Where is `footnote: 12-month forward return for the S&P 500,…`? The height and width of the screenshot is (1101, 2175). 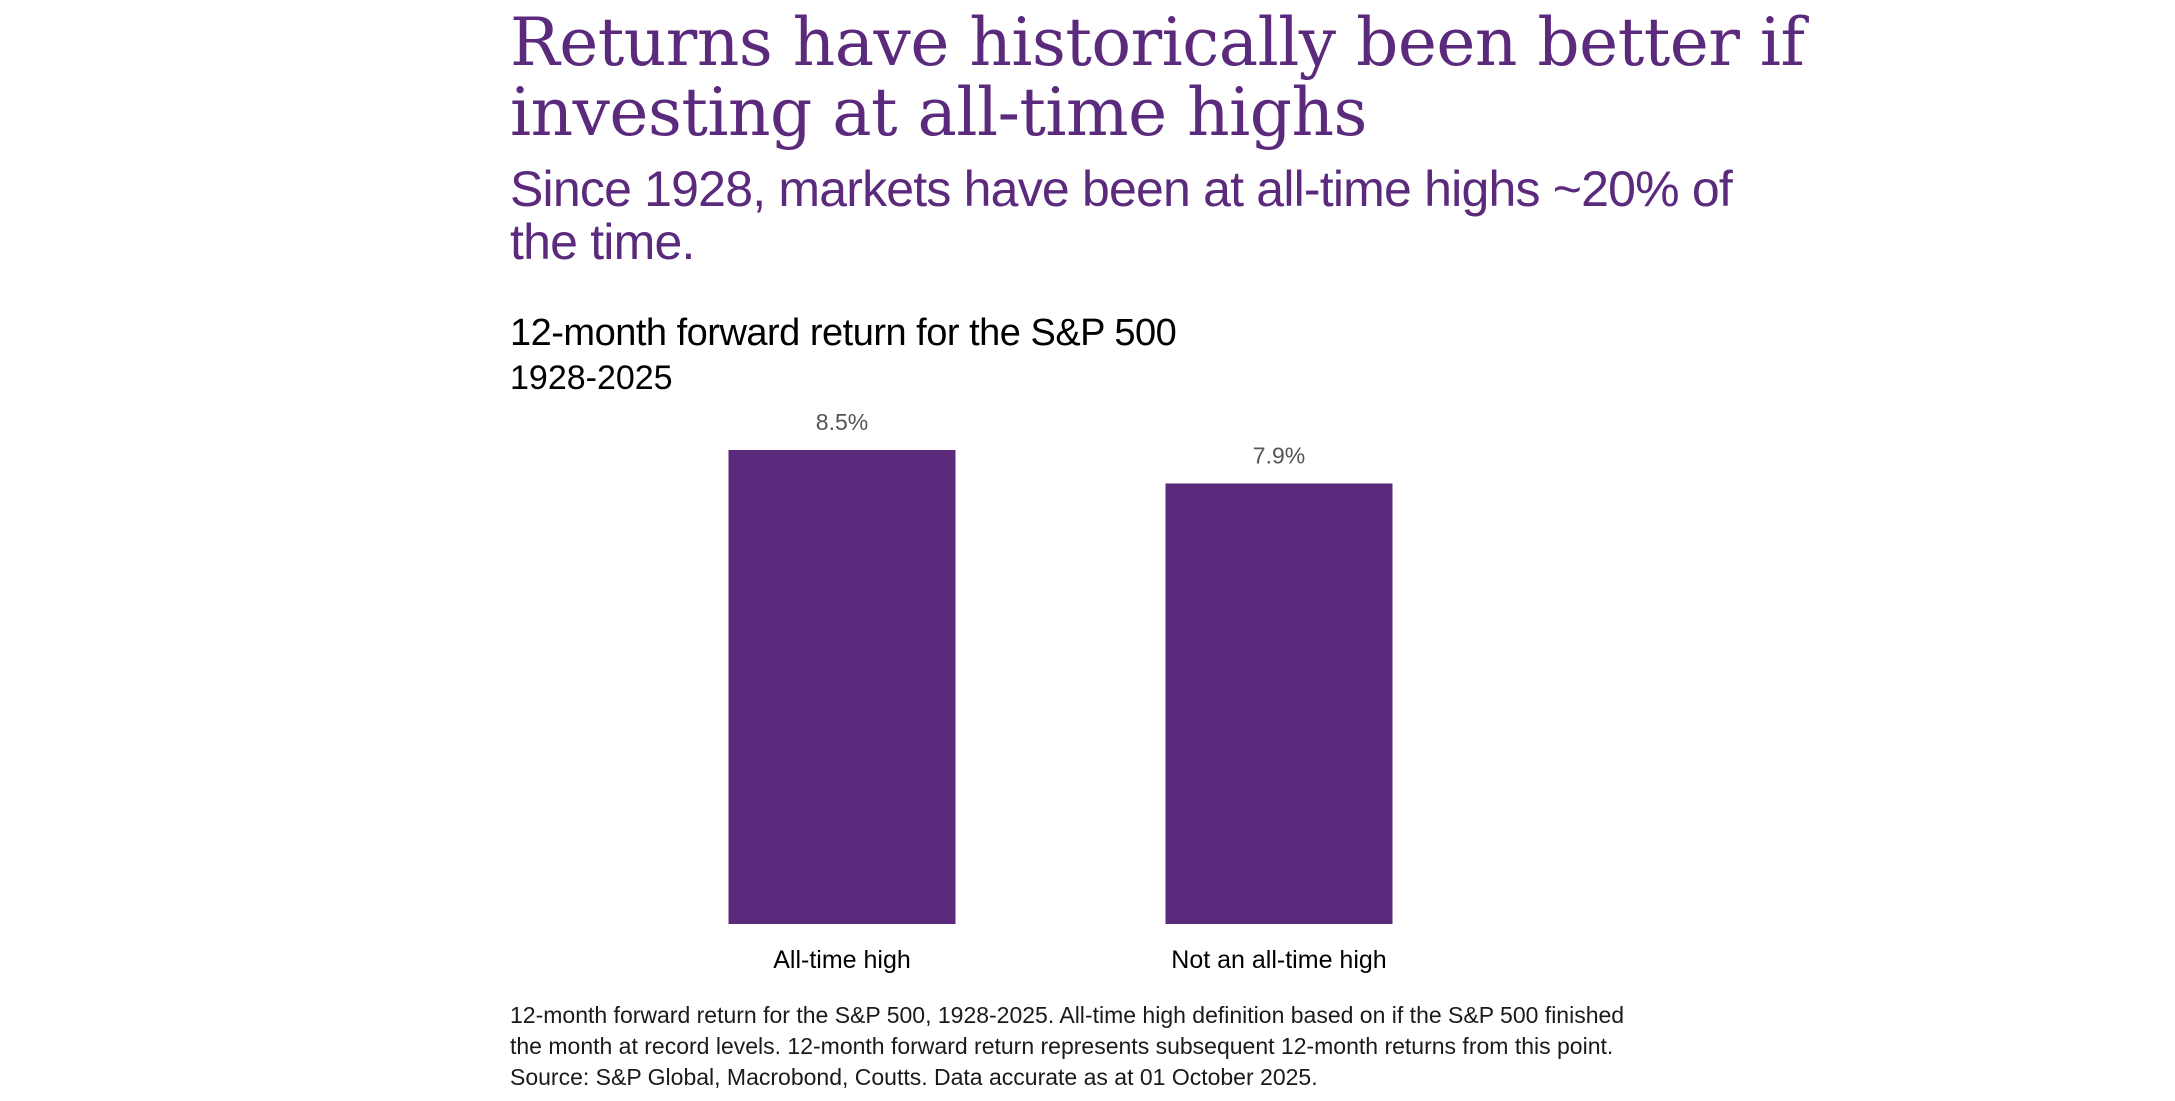
footnote: 12-month forward return for the S&P 500,… is located at coordinates (1067, 1046).